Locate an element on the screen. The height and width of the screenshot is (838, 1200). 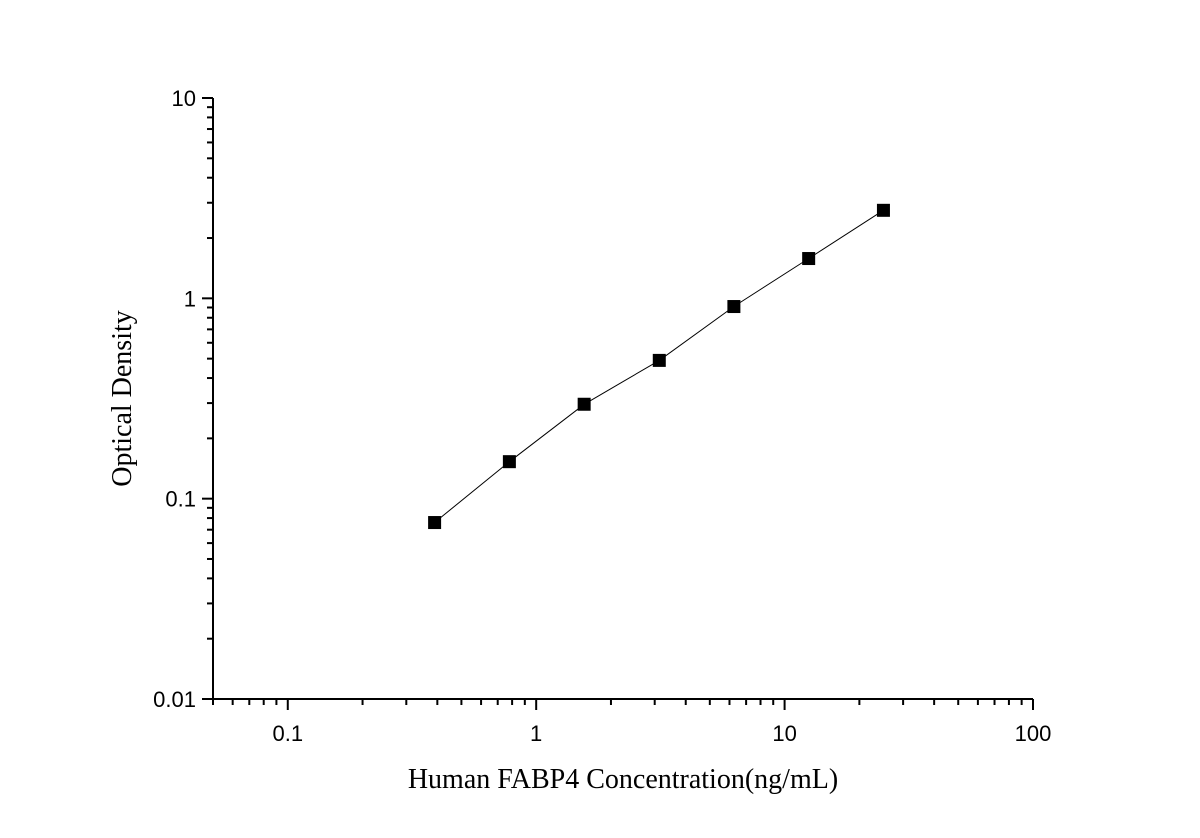
x-axis-title: Human FABP4 Concentration(ng/mL) is located at coordinates (623, 779).